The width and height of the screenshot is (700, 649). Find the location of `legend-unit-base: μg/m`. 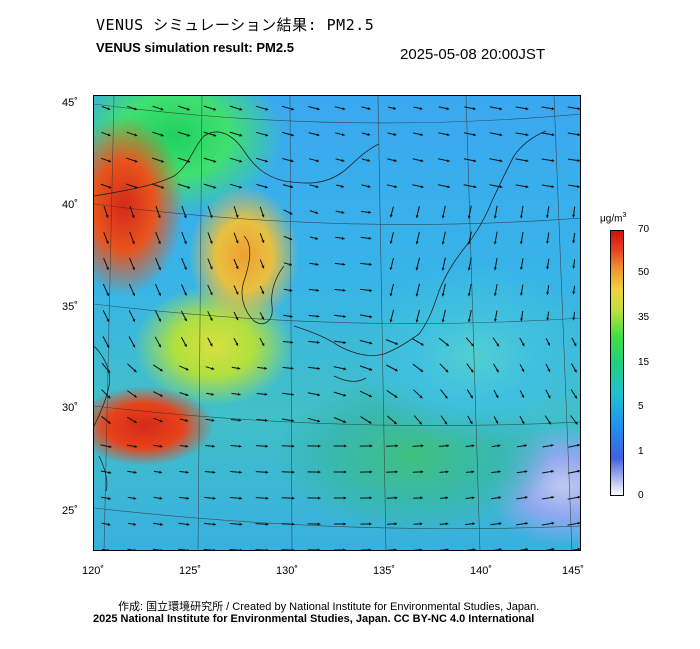

legend-unit-base: μg/m is located at coordinates (611, 219).